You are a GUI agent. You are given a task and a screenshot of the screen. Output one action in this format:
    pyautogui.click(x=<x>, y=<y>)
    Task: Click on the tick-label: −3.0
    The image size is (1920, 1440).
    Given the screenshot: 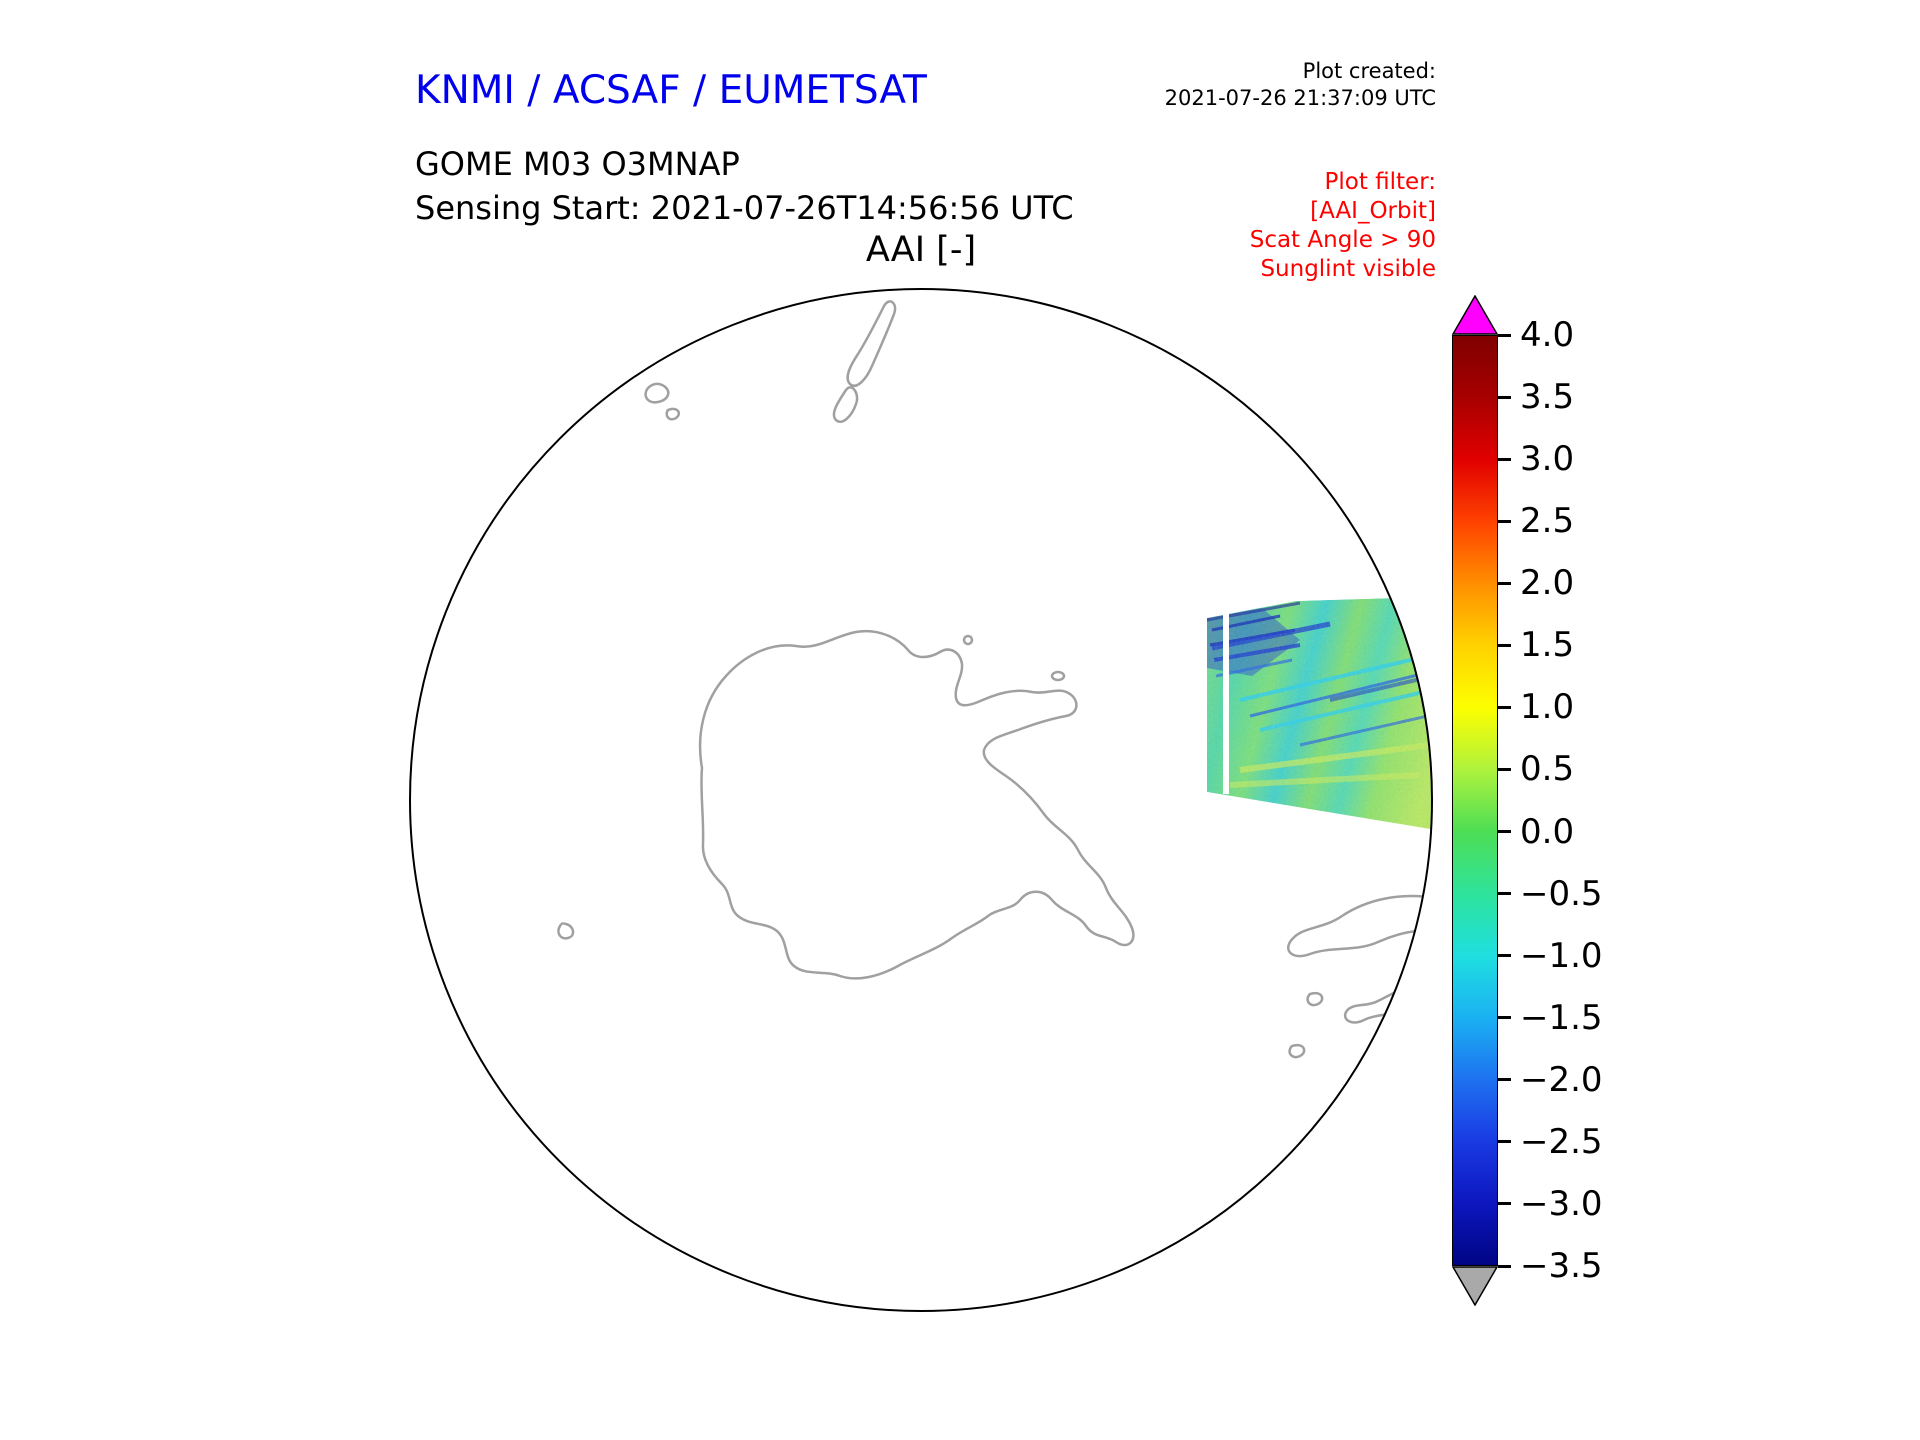 What is the action you would take?
    pyautogui.click(x=1561, y=1203)
    